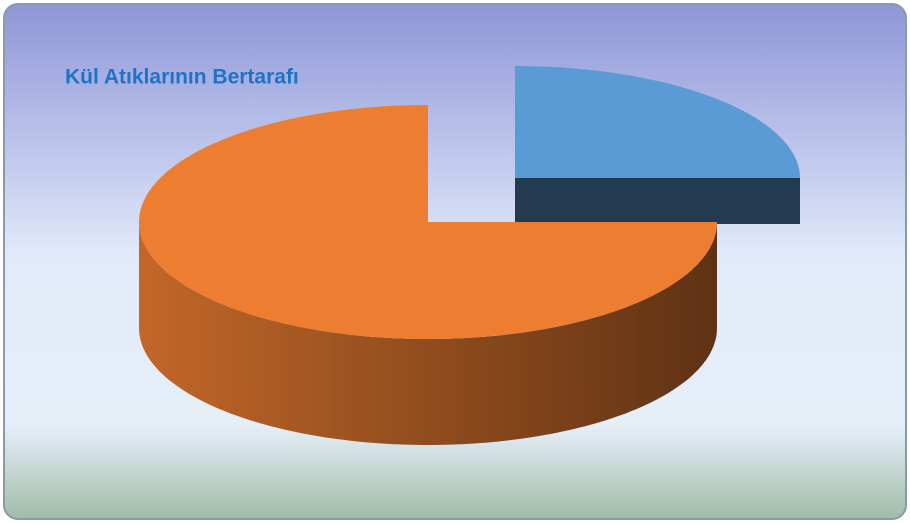  I want to click on chart-title: Kül Atıklarının Bertarafı, so click(182, 77).